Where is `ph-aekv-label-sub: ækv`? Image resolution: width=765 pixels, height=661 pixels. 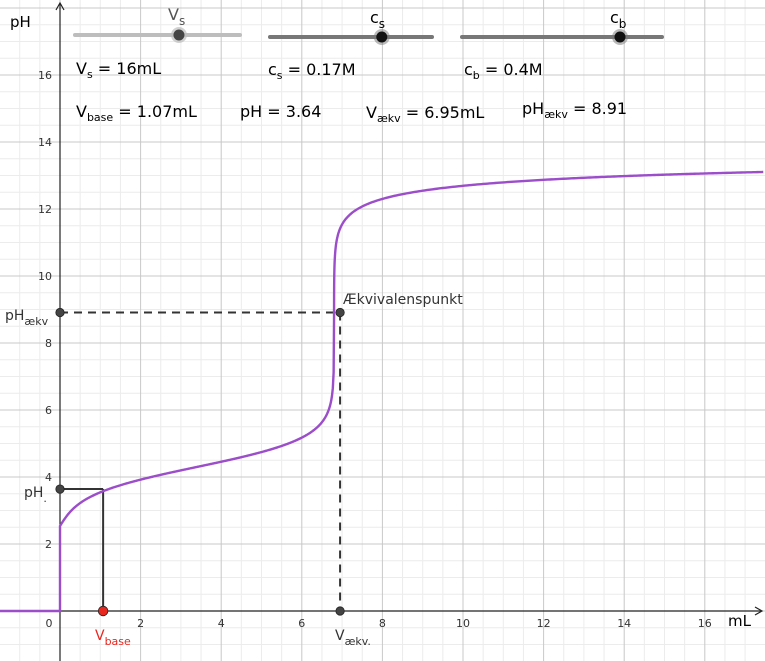 ph-aekv-label-sub: ækv is located at coordinates (36, 321).